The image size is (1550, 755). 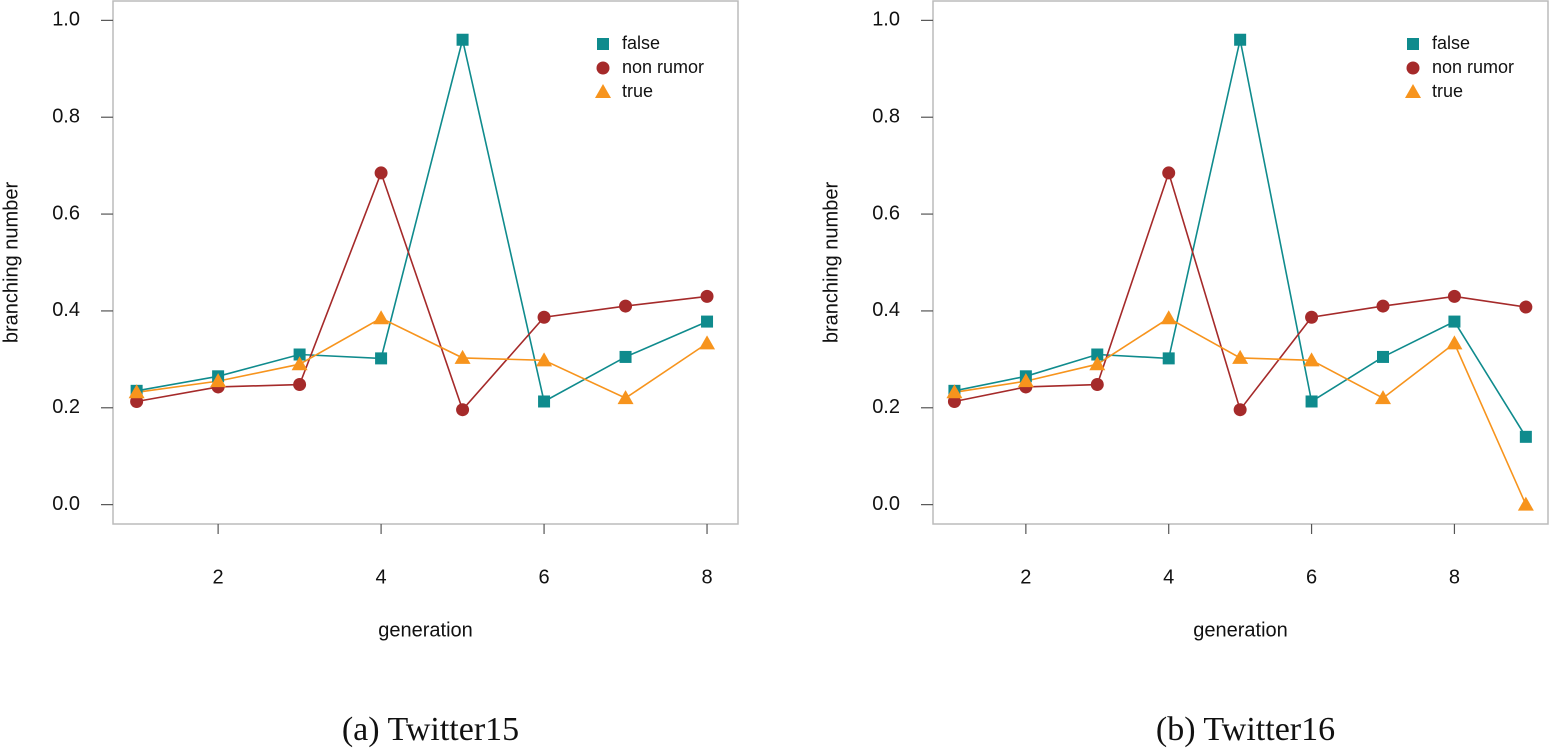 I want to click on caption: (b) Twitter16, so click(x=1245, y=729).